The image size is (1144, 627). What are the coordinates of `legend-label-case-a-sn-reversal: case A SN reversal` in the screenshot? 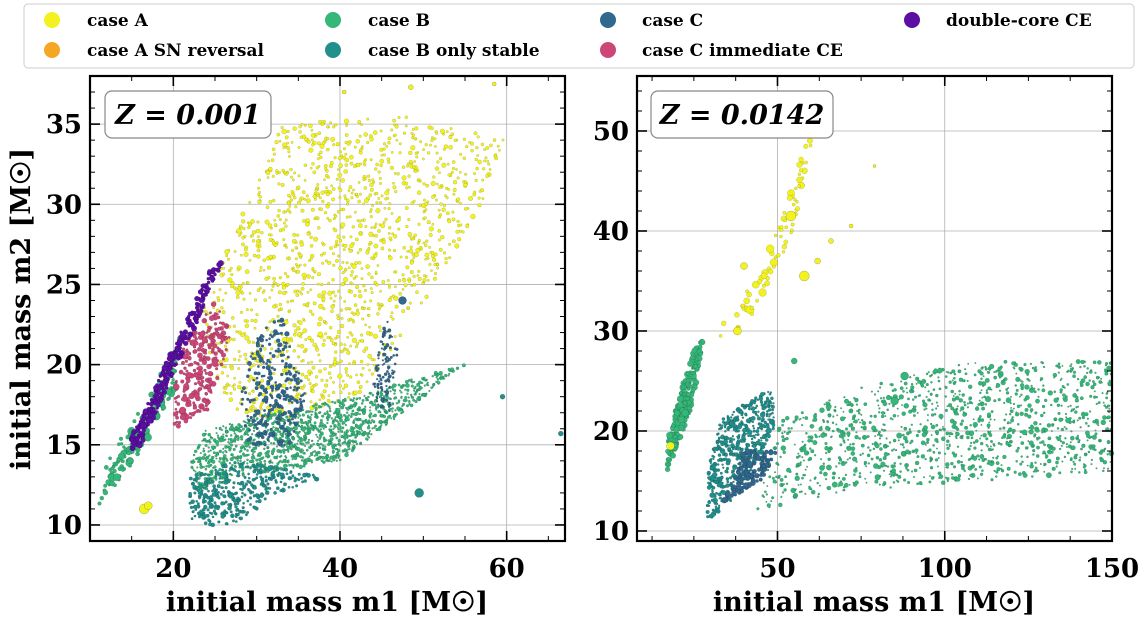 It's located at (176, 51).